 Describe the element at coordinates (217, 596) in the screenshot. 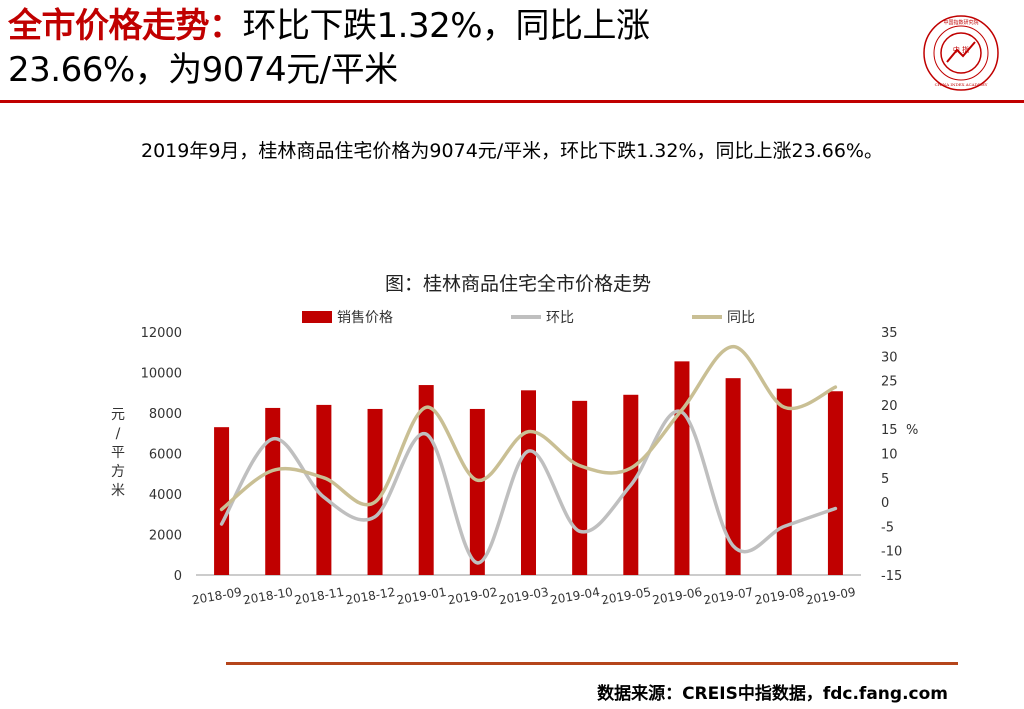

I see `x-tick-label: 2018-09` at that location.